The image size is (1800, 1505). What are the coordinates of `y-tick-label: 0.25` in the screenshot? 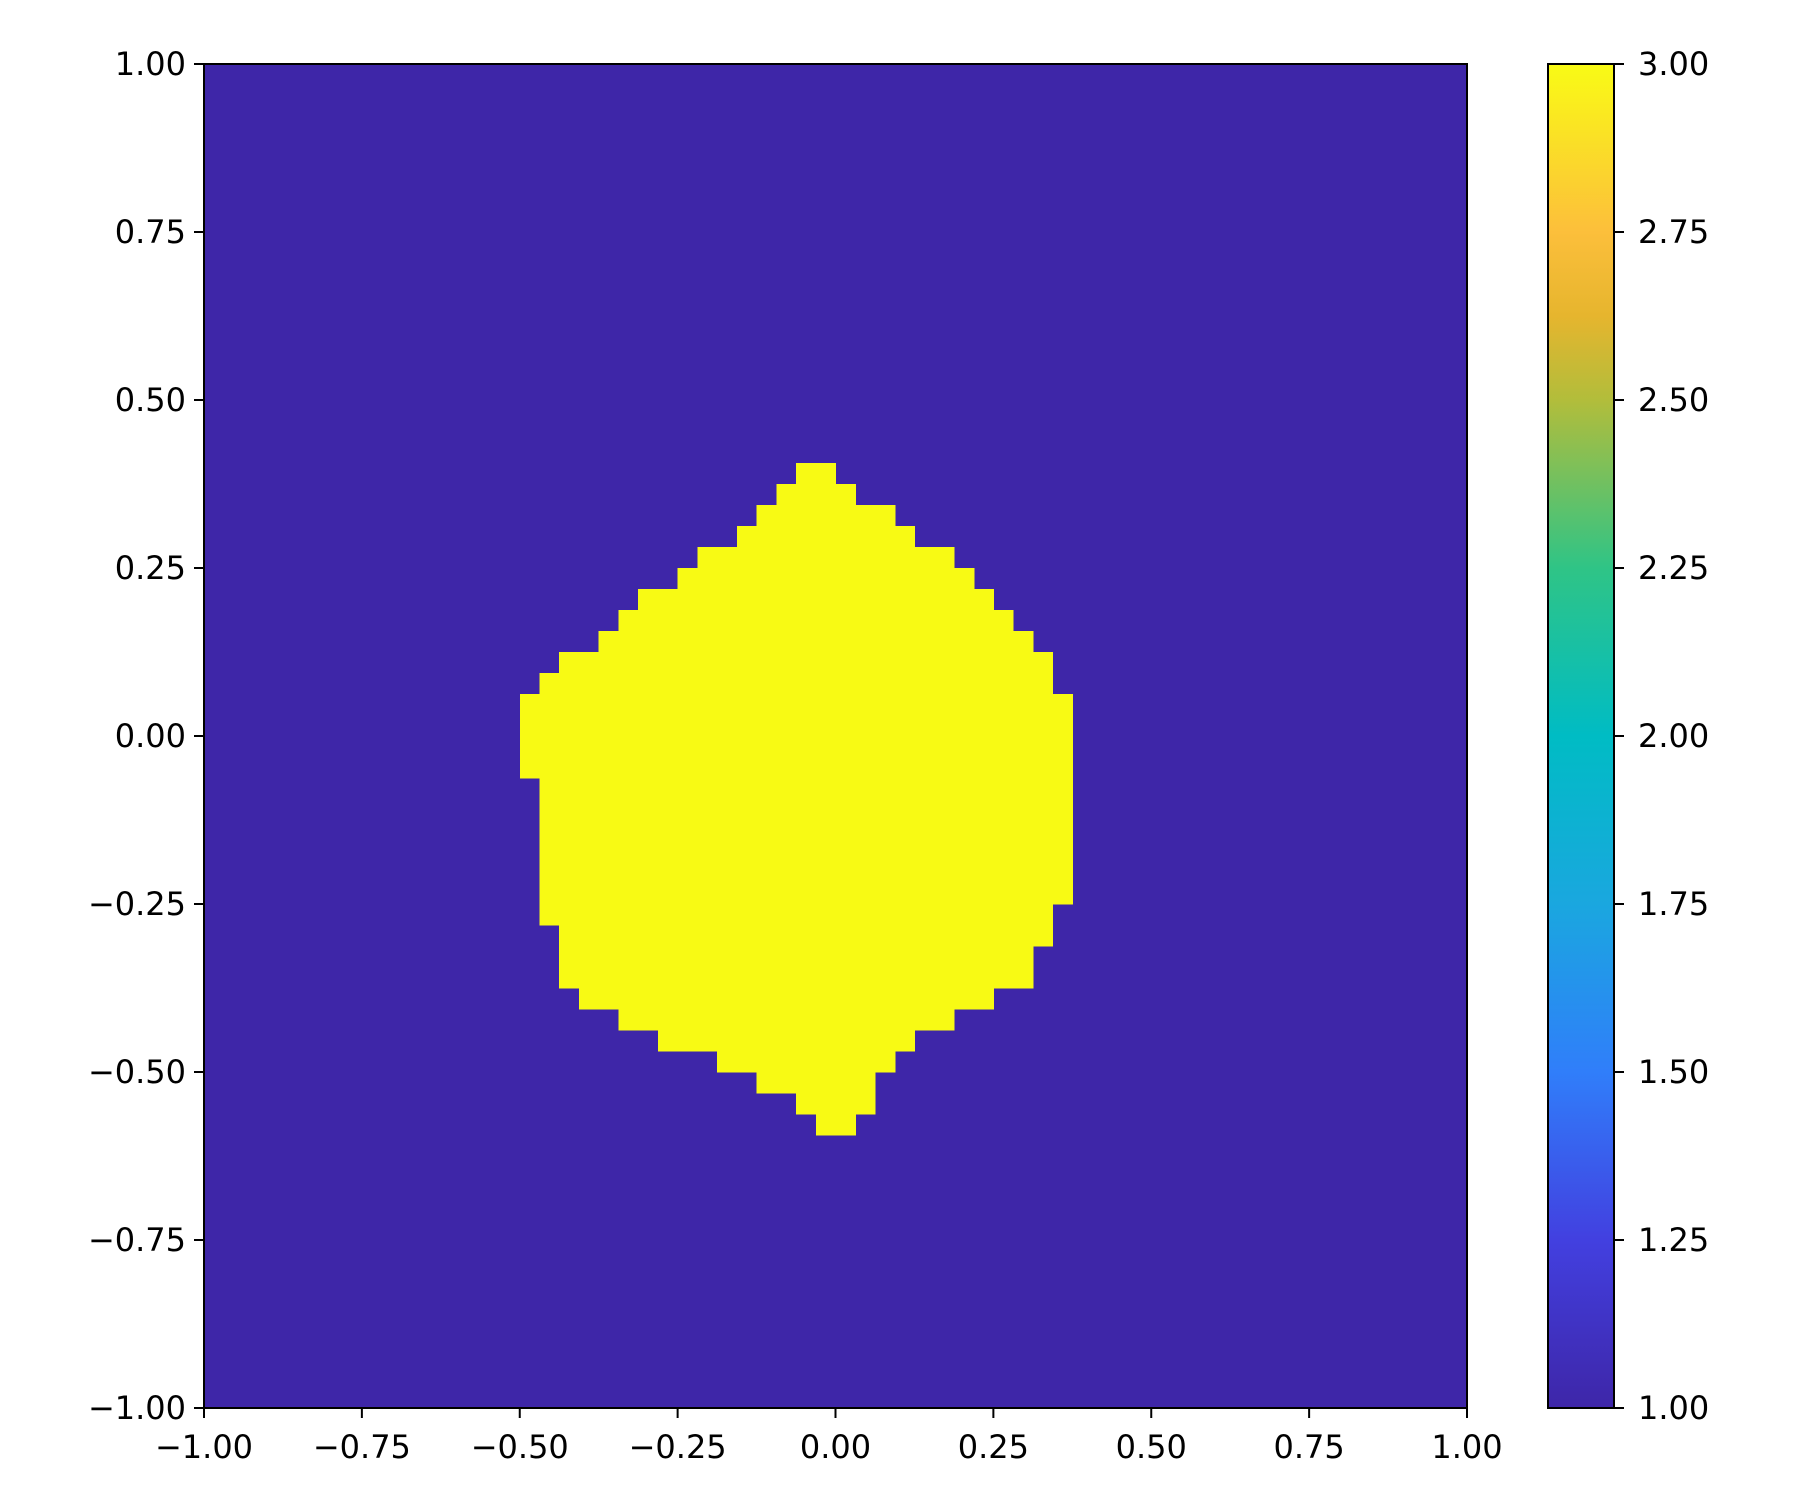 It's located at (150, 568).